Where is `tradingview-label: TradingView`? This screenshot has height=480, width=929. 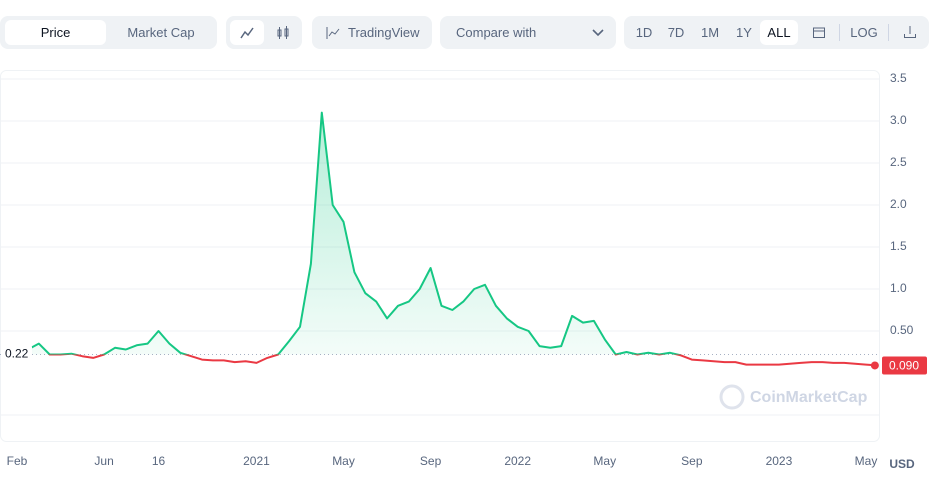
tradingview-label: TradingView is located at coordinates (384, 32).